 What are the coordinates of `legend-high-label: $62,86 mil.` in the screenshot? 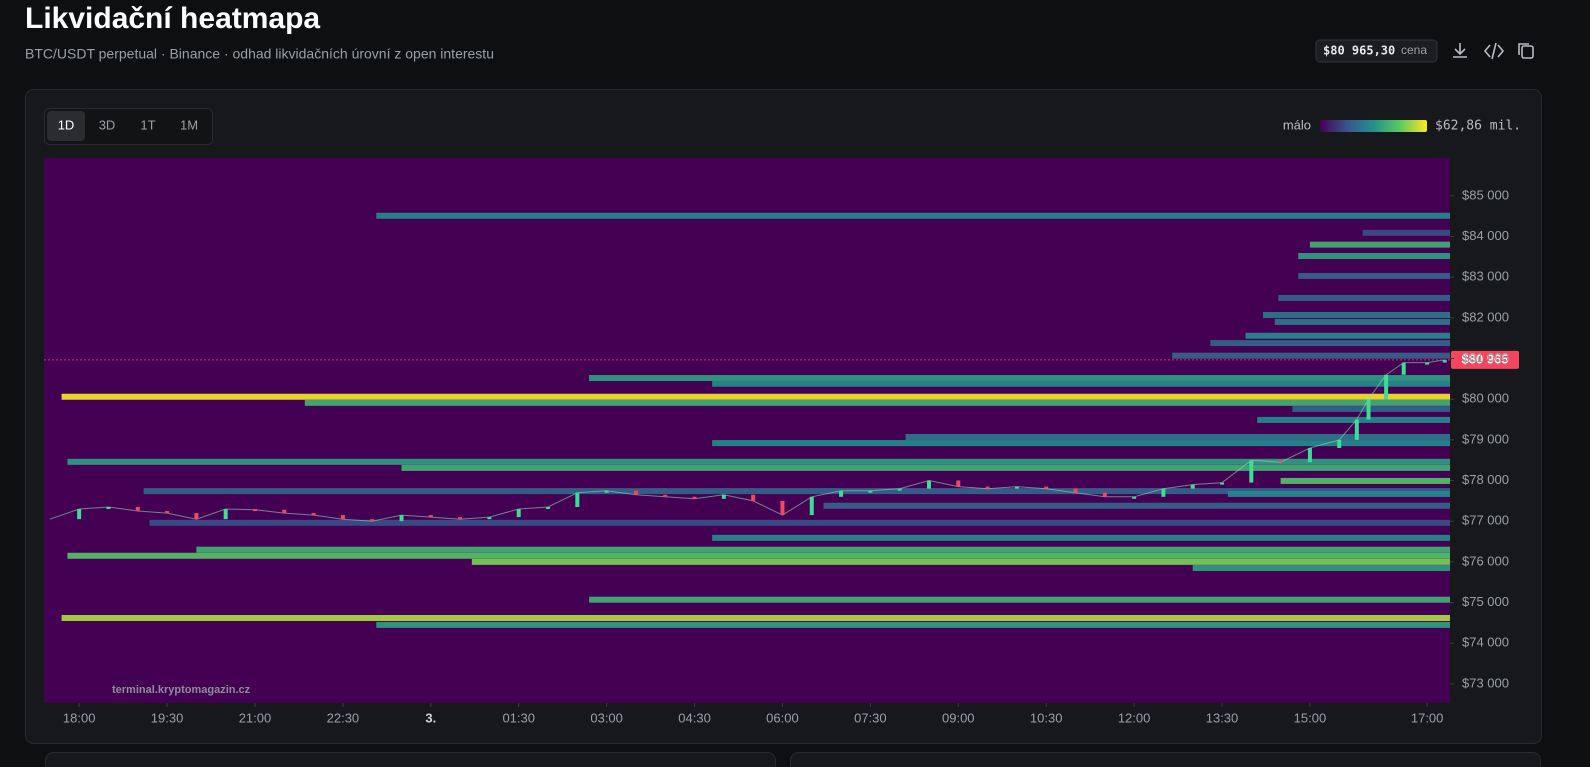 It's located at (1478, 126).